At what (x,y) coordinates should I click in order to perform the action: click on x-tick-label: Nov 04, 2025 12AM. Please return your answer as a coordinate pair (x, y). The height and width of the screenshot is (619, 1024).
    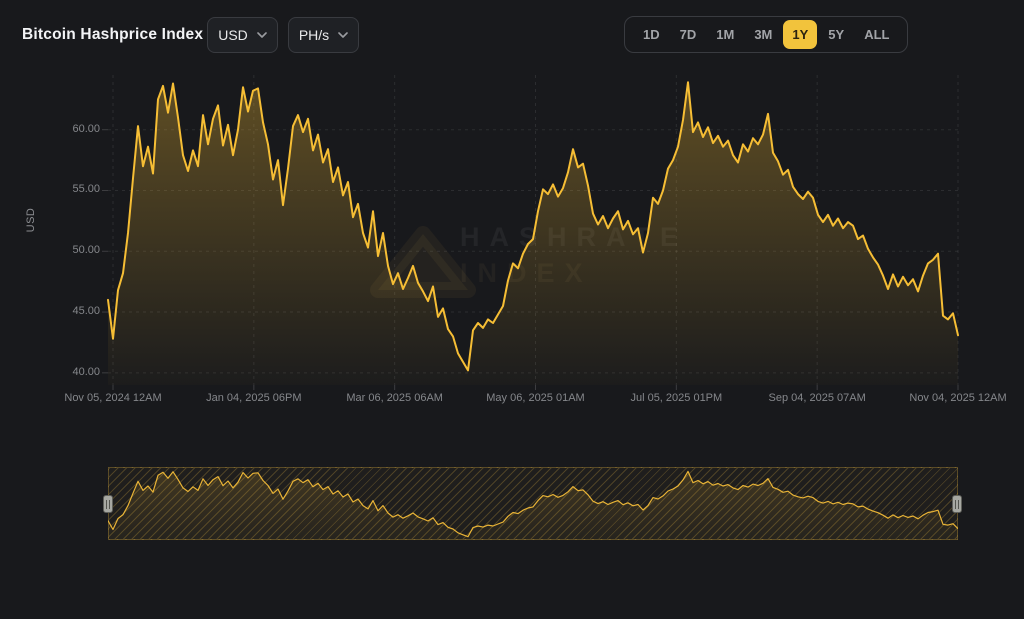
    Looking at the image, I should click on (958, 398).